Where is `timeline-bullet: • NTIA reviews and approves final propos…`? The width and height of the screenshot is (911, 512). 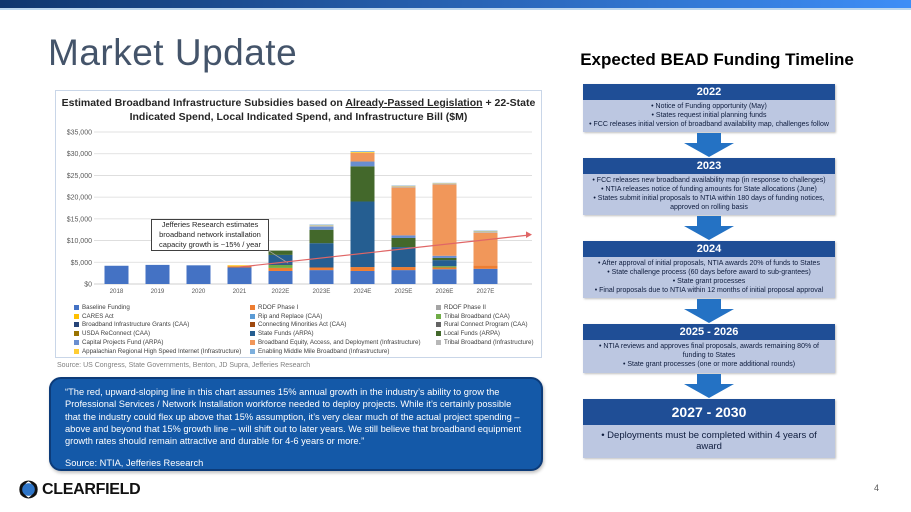 timeline-bullet: • NTIA reviews and approves final propos… is located at coordinates (709, 351).